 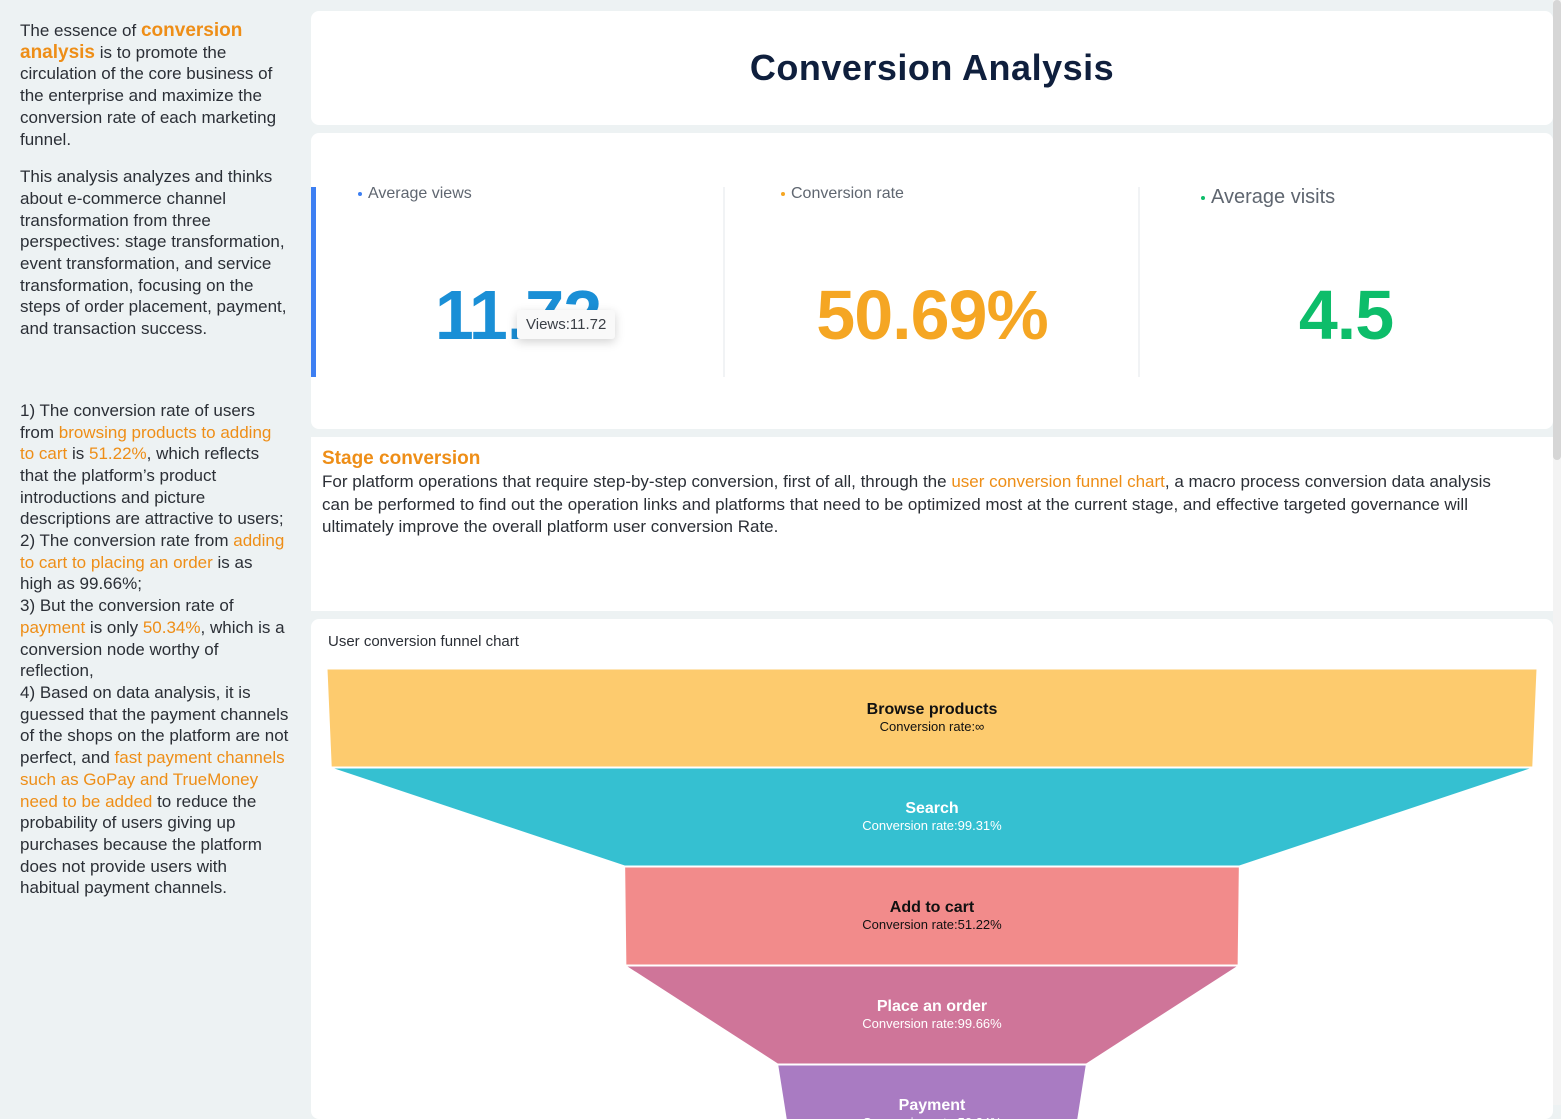 What do you see at coordinates (313, 282) in the screenshot?
I see `kpi-accent-bar` at bounding box center [313, 282].